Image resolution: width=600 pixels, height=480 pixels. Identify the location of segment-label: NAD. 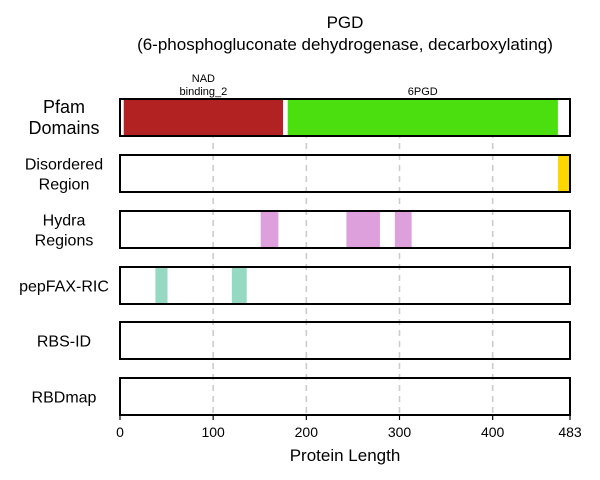
(203, 79).